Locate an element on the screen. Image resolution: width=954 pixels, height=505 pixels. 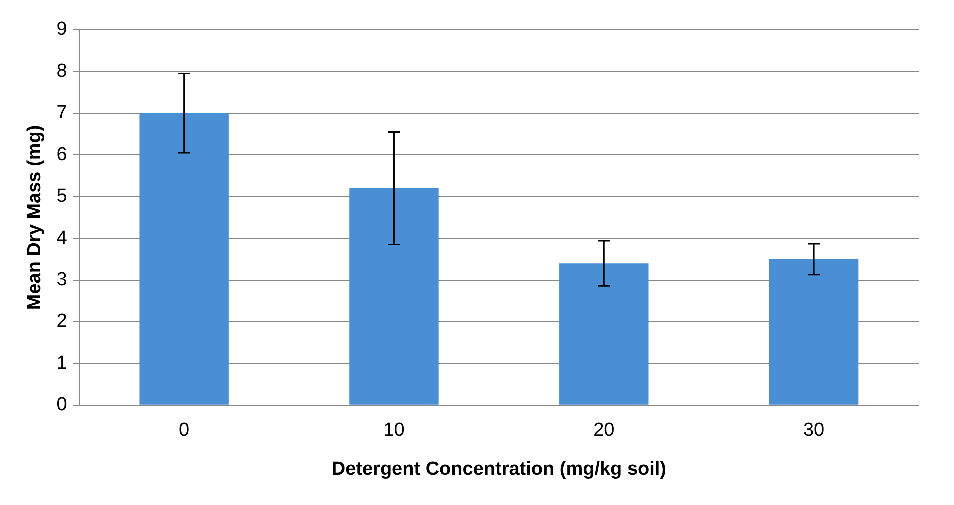
y-tick-label: 0 is located at coordinates (62, 405).